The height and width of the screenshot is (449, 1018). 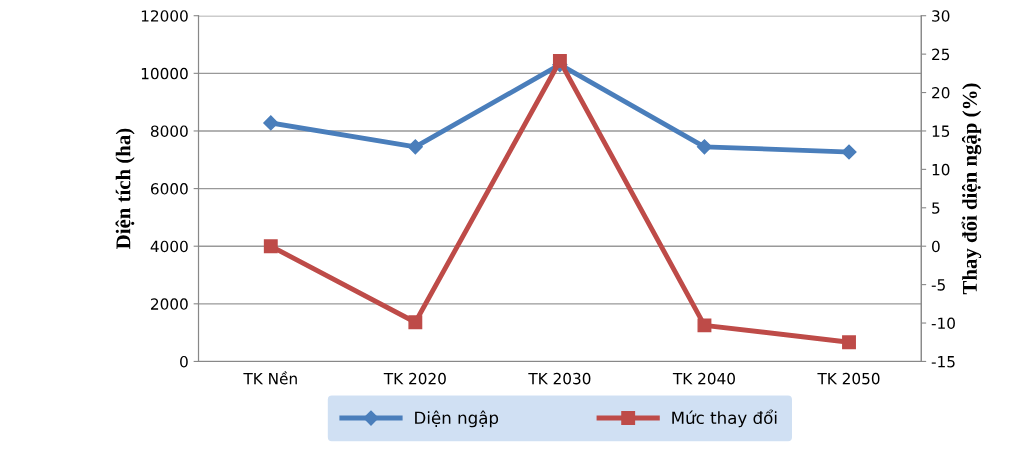 I want to click on y2-tick-label: -5, so click(x=938, y=285).